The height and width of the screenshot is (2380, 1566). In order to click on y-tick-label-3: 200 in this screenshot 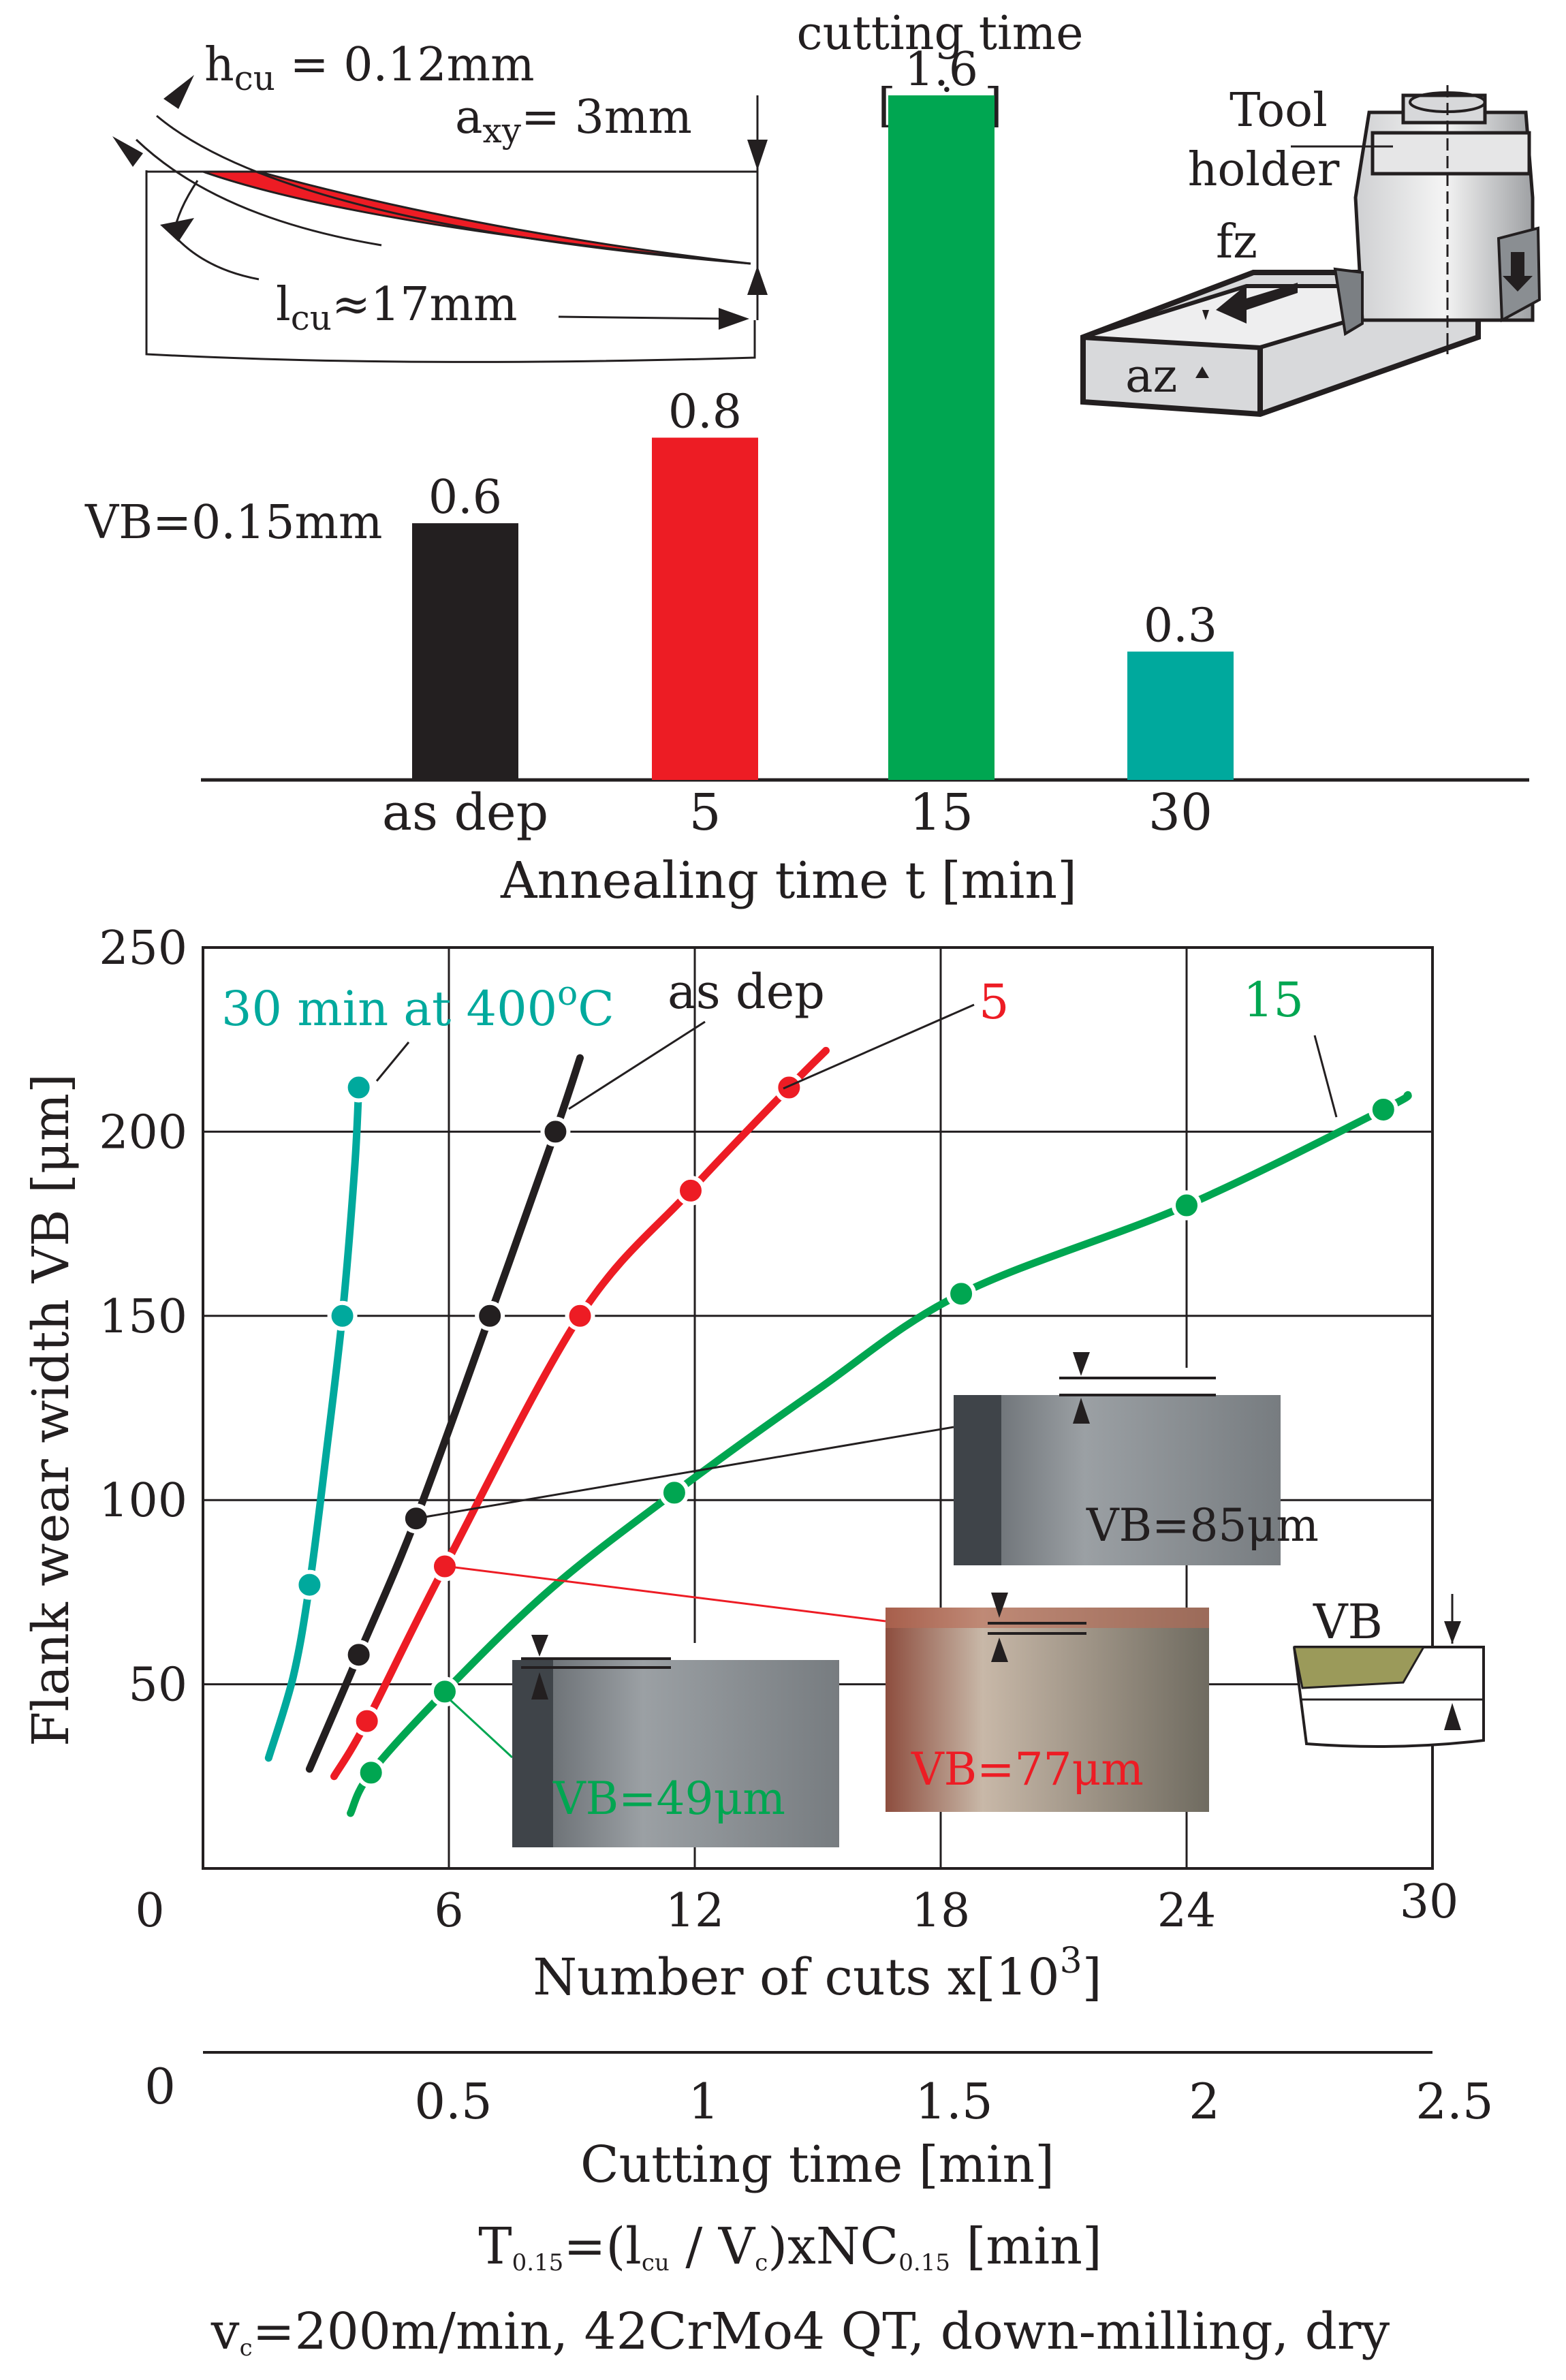, I will do `click(143, 1132)`.